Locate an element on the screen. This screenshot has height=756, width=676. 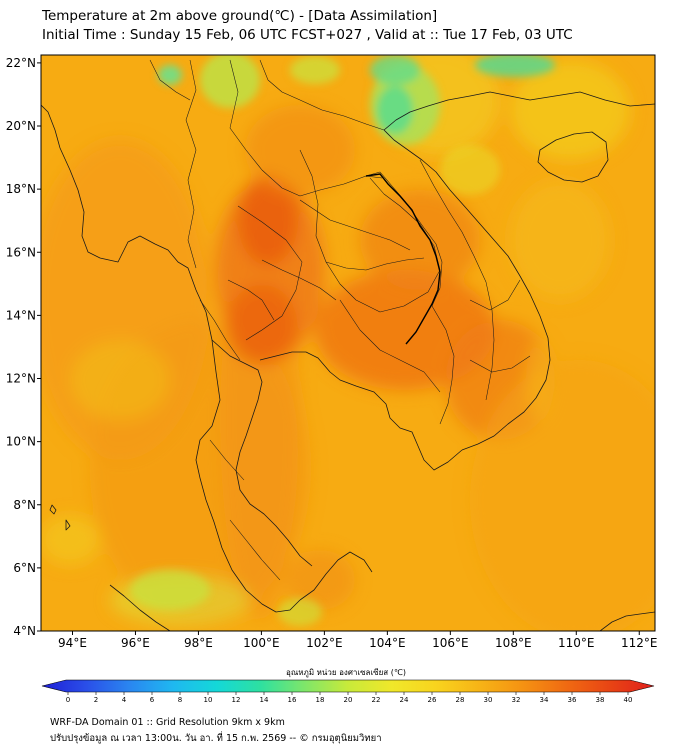
lat-tick-label: 18°N is located at coordinates (21, 189).